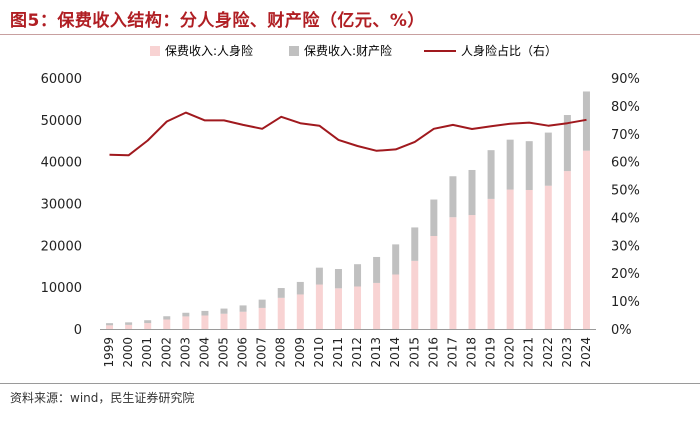 The height and width of the screenshot is (428, 700). I want to click on x-tick-label: 2001, so click(147, 352).